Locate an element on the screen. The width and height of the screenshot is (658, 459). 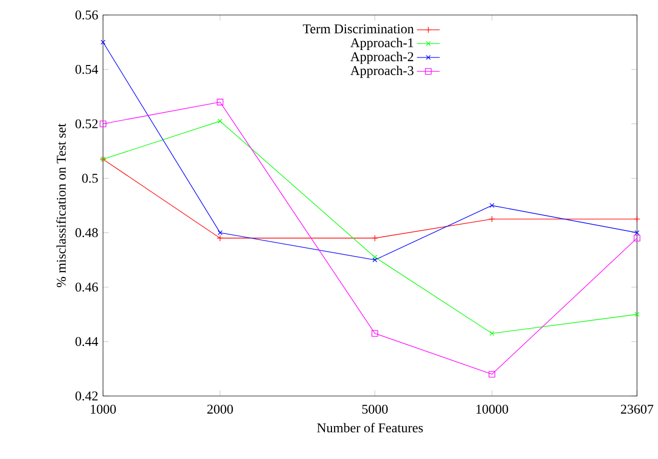
x-tick-label: 5000 is located at coordinates (375, 409).